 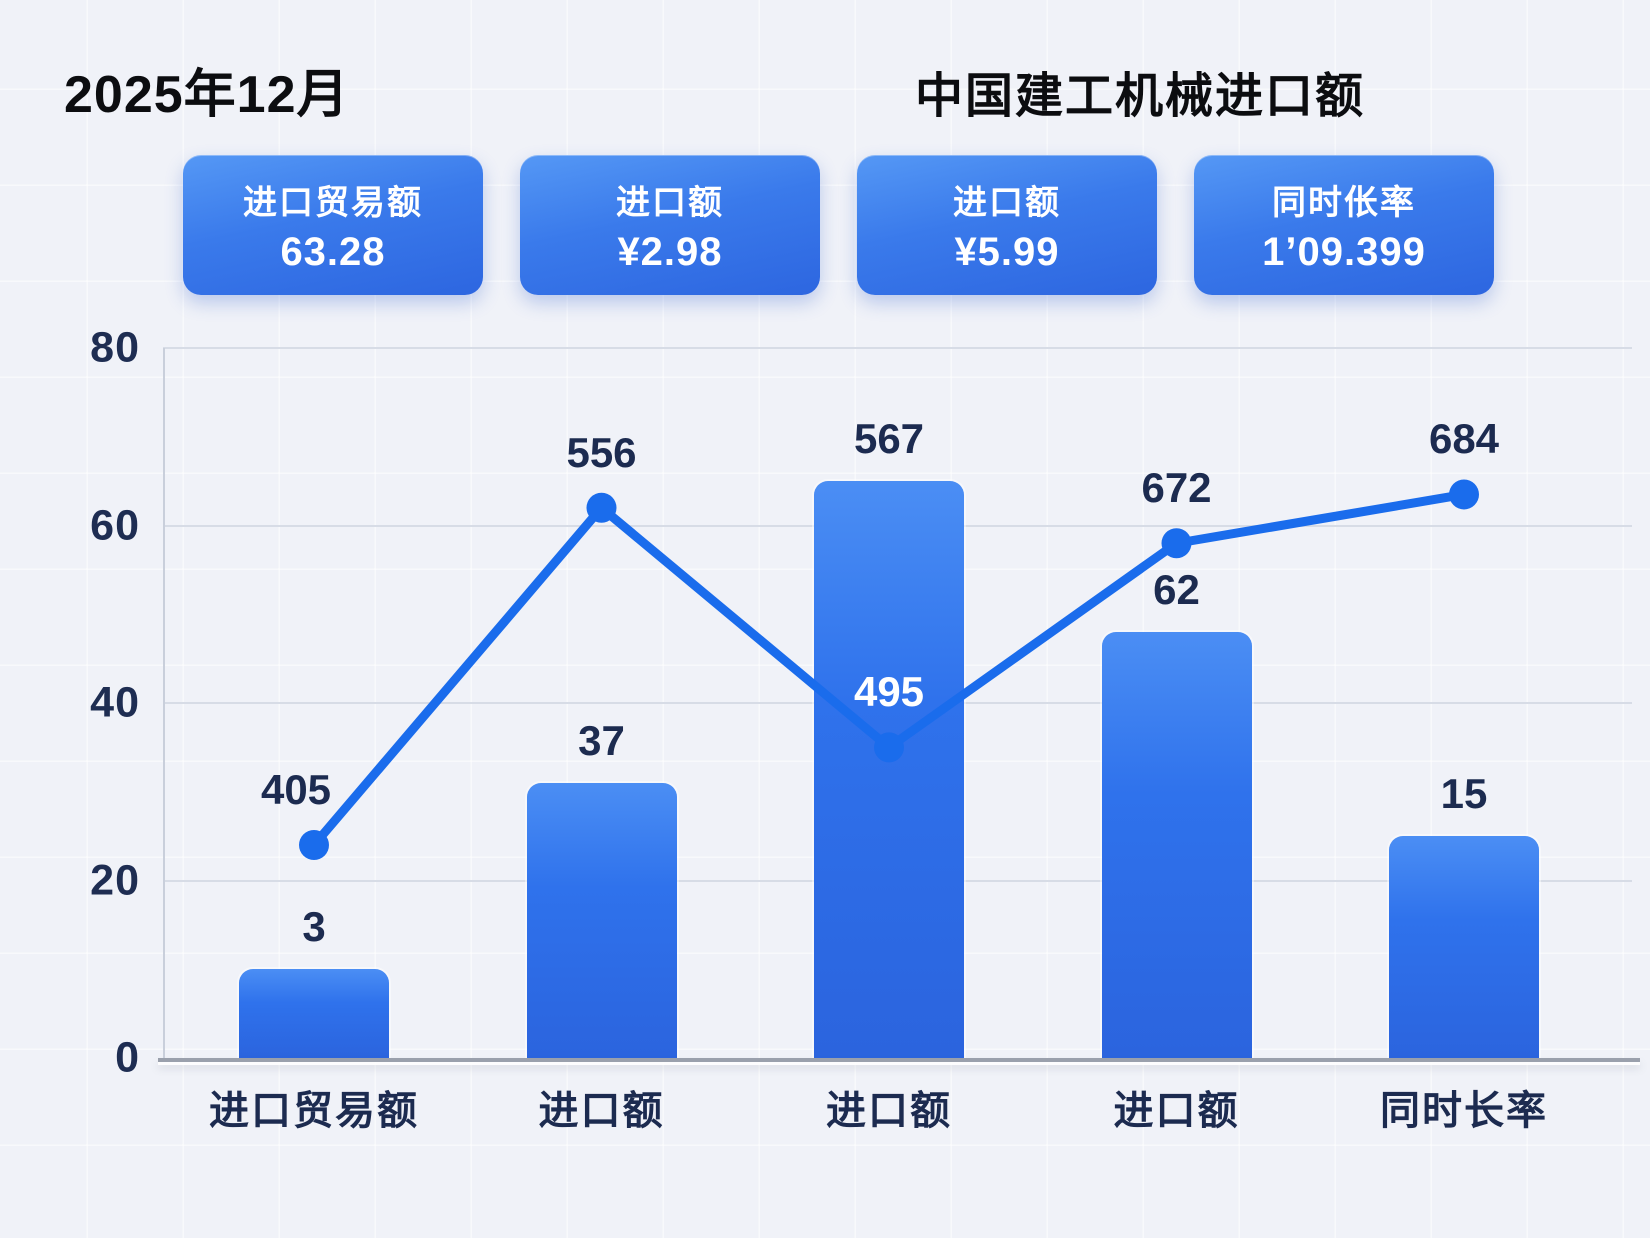 I want to click on line-value-label: 405, so click(x=296, y=789).